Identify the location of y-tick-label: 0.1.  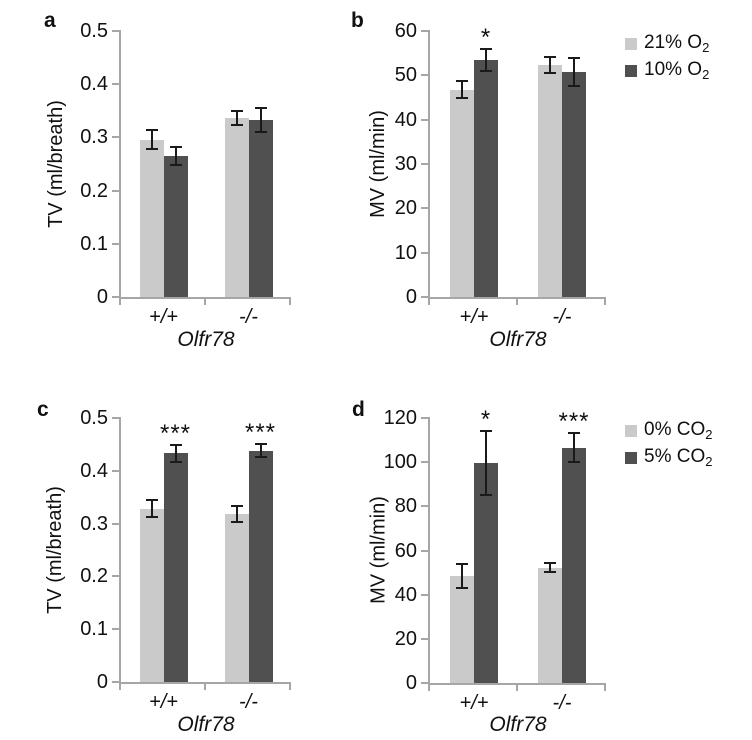
(94, 243).